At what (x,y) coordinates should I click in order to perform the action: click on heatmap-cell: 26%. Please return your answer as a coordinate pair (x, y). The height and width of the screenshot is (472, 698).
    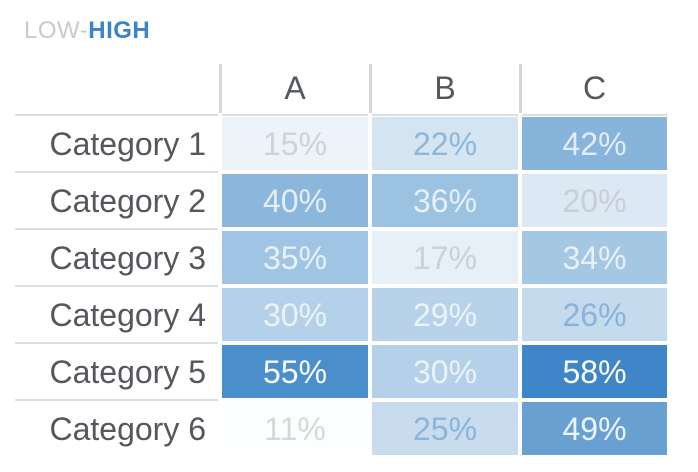
    Looking at the image, I should click on (594, 314).